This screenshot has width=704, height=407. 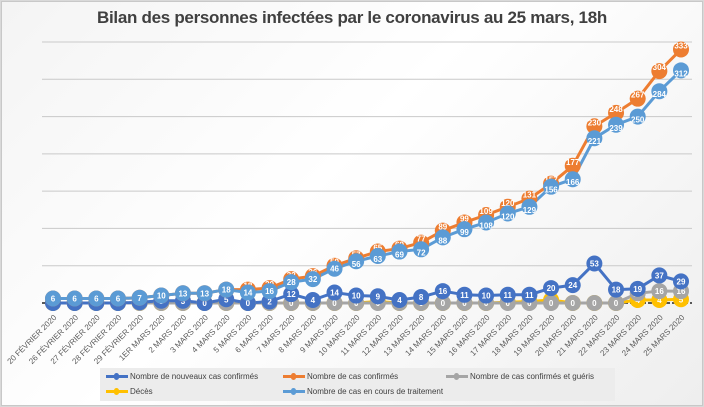 I want to click on data-point: 28, so click(x=291, y=282).